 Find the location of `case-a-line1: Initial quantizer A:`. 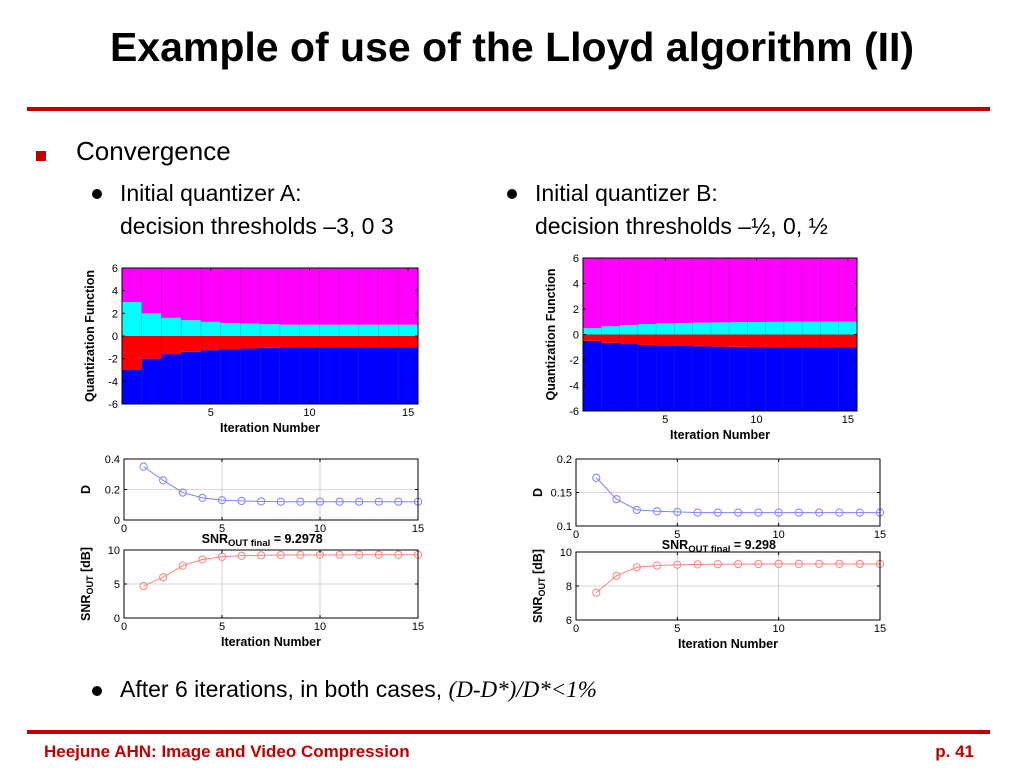

case-a-line1: Initial quantizer A: is located at coordinates (211, 193).